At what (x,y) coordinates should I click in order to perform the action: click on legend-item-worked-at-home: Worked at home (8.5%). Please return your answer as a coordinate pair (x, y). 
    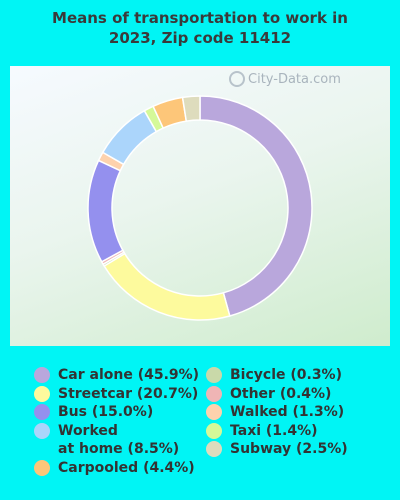
    Looking at the image, I should click on (106, 440).